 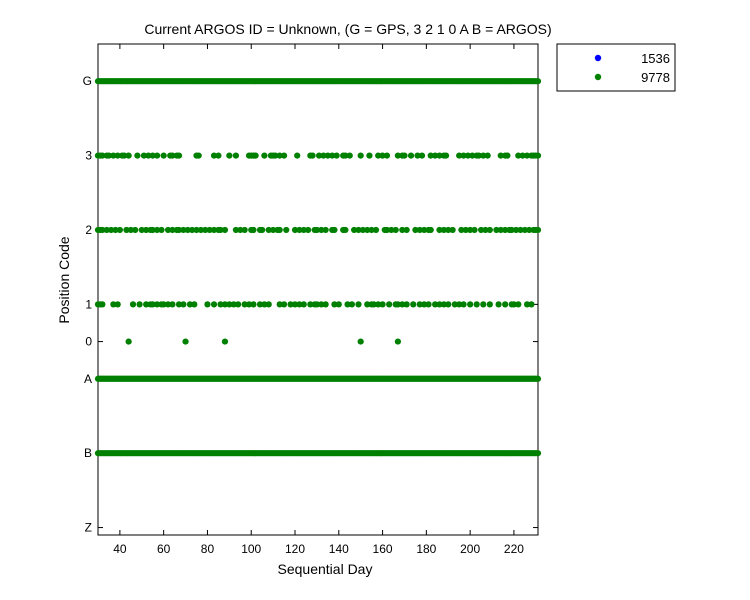 I want to click on x-tick-label: 120, so click(x=295, y=549).